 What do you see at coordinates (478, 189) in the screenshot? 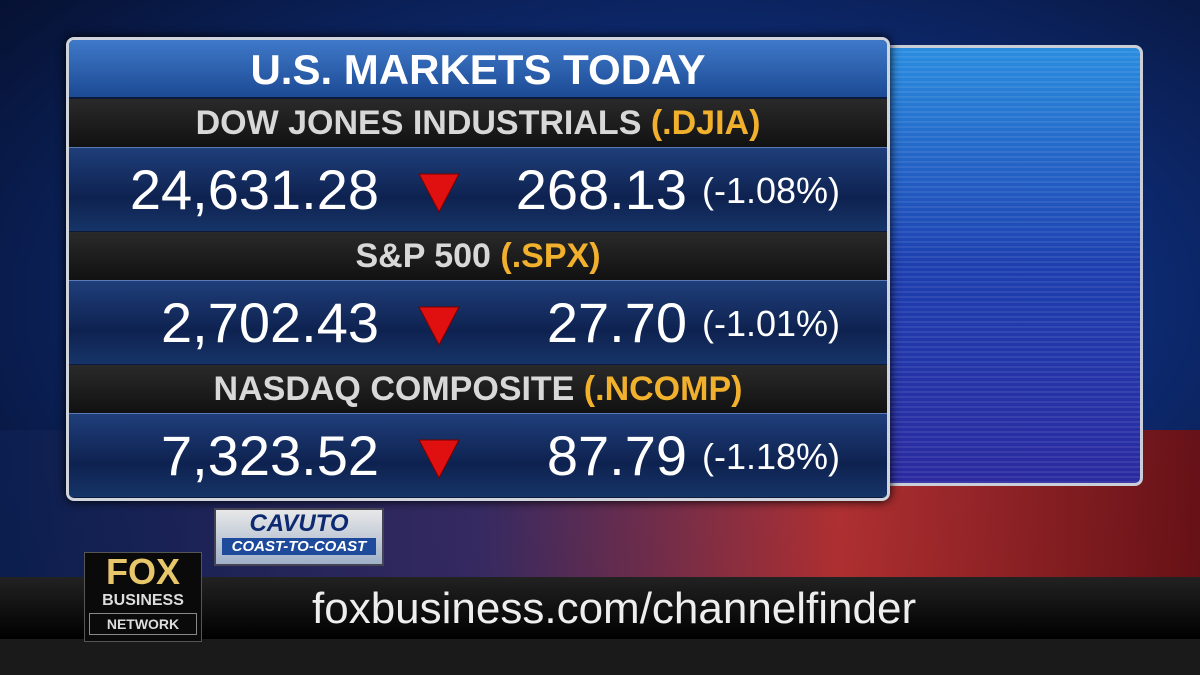
I see `market-value-row: 24,631.28 268.13 (-1.08%)` at bounding box center [478, 189].